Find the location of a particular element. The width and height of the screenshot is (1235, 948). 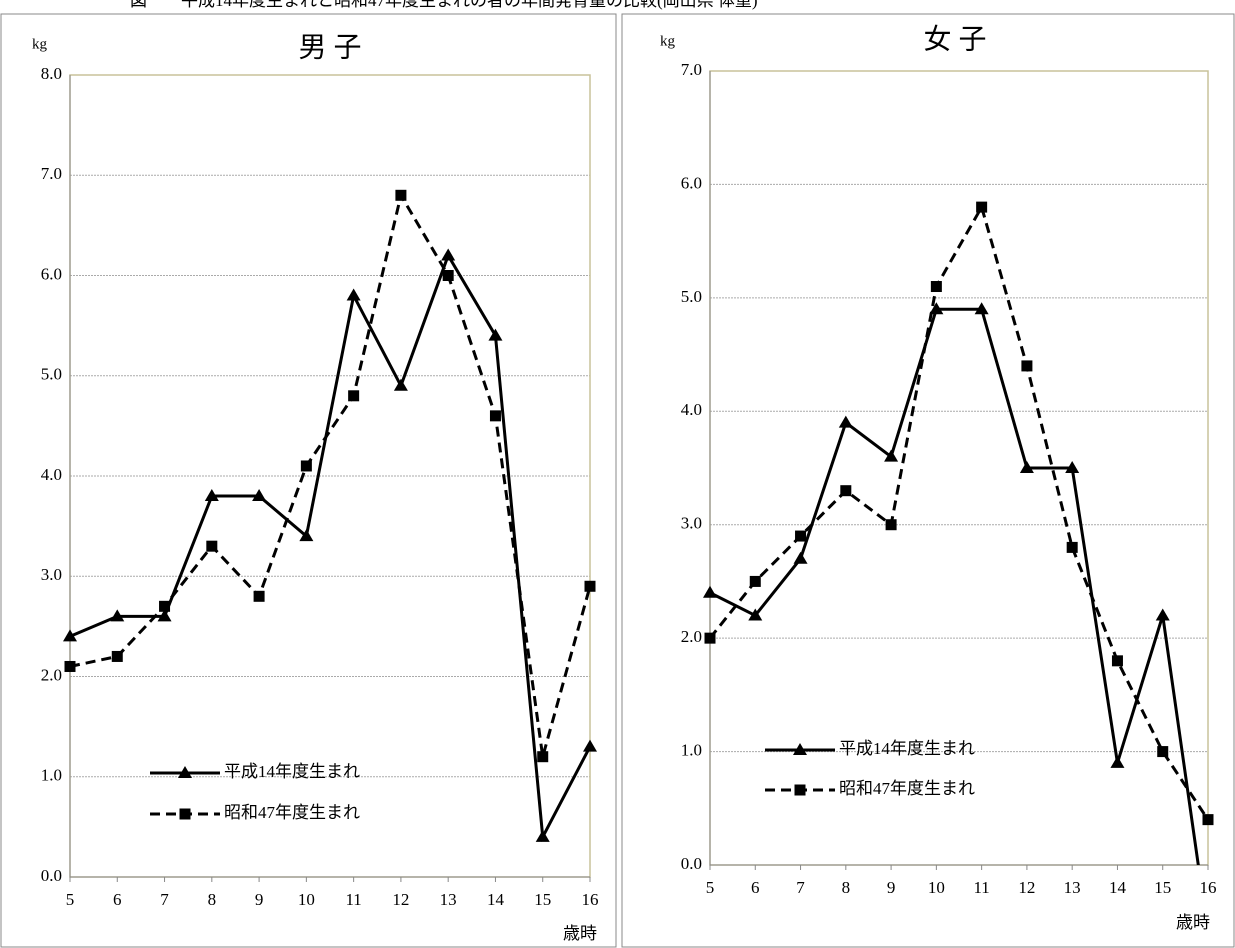

chart-title: 男 子 is located at coordinates (329, 47).